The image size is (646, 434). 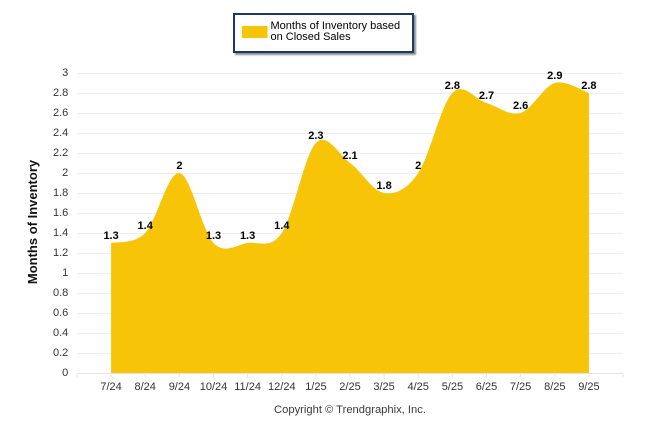 I want to click on svg-text: 8/24, so click(x=144, y=387).